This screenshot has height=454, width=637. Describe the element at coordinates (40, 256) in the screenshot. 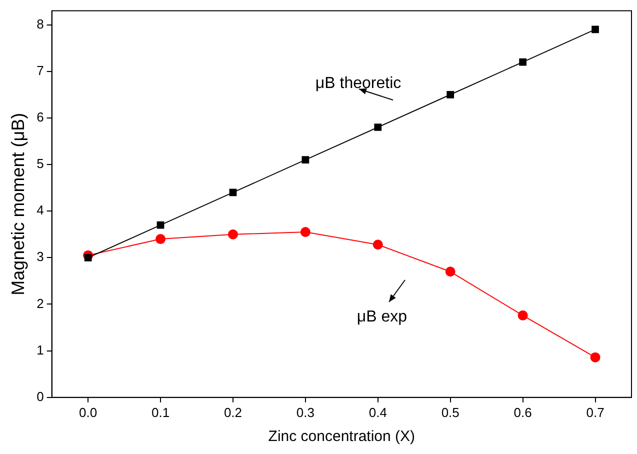

I see `y-tick-label: 3` at that location.